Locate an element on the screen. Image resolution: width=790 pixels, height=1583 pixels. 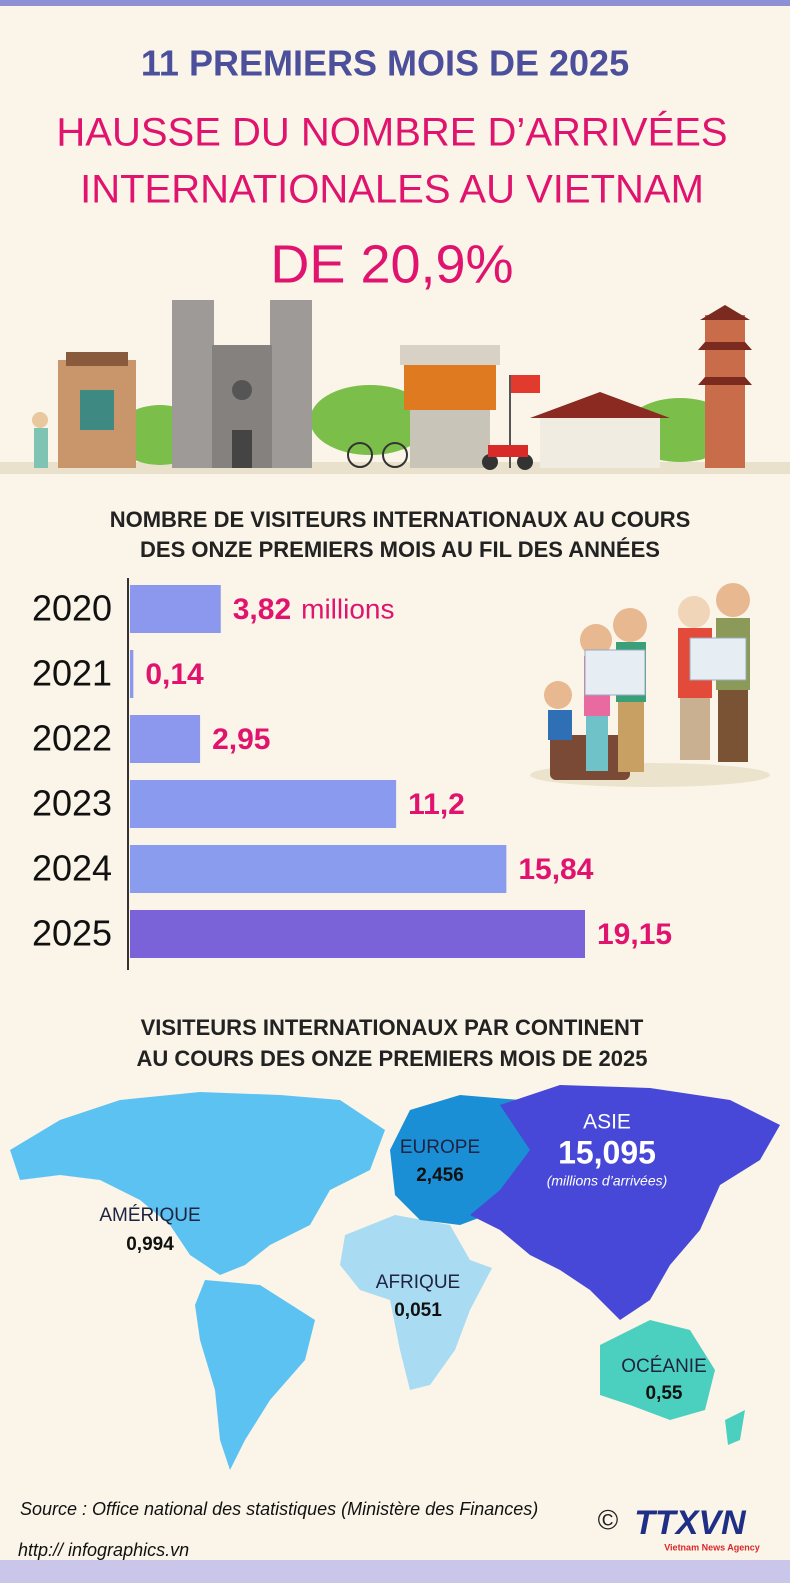
region-value: 2,456 is located at coordinates (440, 1175).